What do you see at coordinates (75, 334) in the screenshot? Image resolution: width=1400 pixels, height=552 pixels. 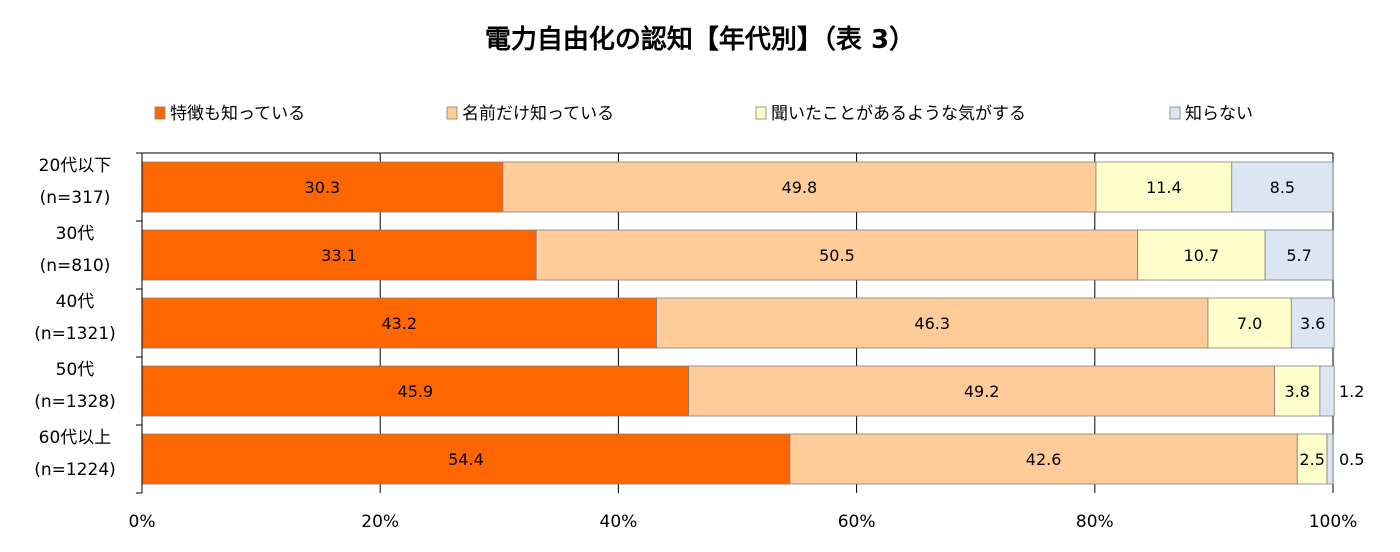 I see `category-label: (n=1321)` at bounding box center [75, 334].